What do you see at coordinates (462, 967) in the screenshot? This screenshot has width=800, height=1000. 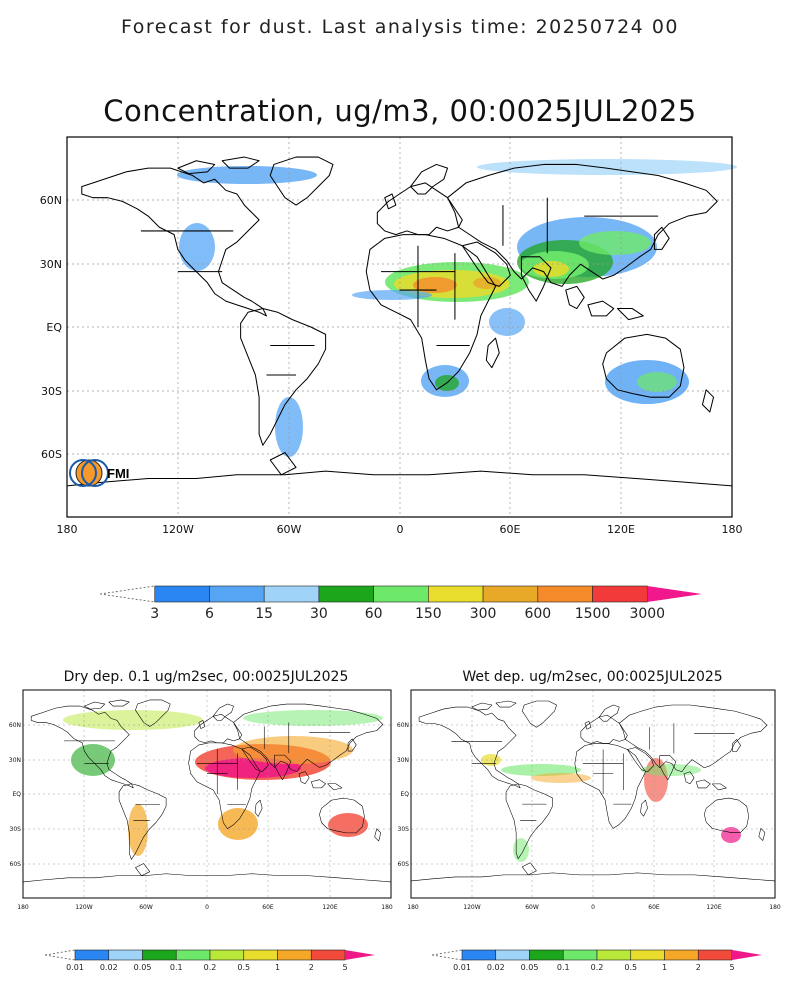 I see `wet-dep-colorbar-tick-label: 0.01` at bounding box center [462, 967].